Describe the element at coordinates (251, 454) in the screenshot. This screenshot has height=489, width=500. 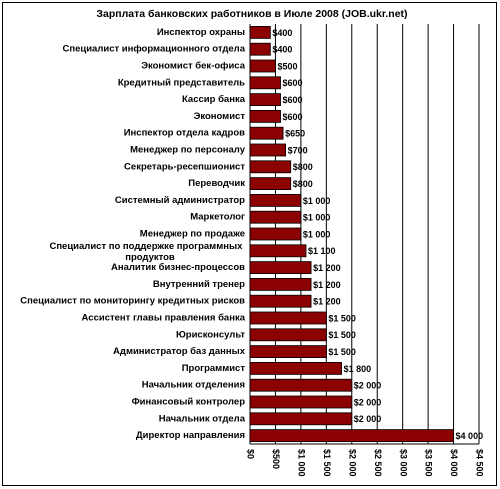
I see `x-tick-label: $0` at that location.